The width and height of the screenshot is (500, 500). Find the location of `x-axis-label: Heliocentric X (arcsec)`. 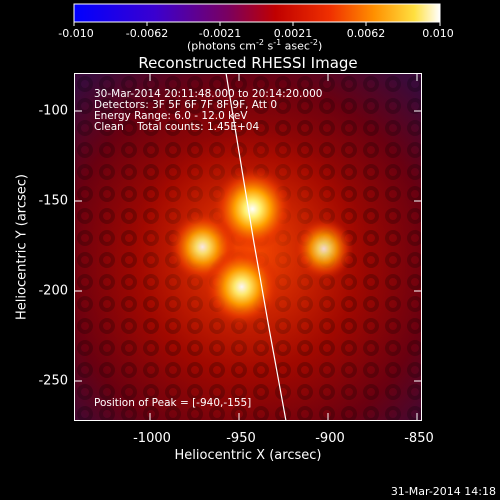

x-axis-label: Heliocentric X (arcsec) is located at coordinates (248, 455).